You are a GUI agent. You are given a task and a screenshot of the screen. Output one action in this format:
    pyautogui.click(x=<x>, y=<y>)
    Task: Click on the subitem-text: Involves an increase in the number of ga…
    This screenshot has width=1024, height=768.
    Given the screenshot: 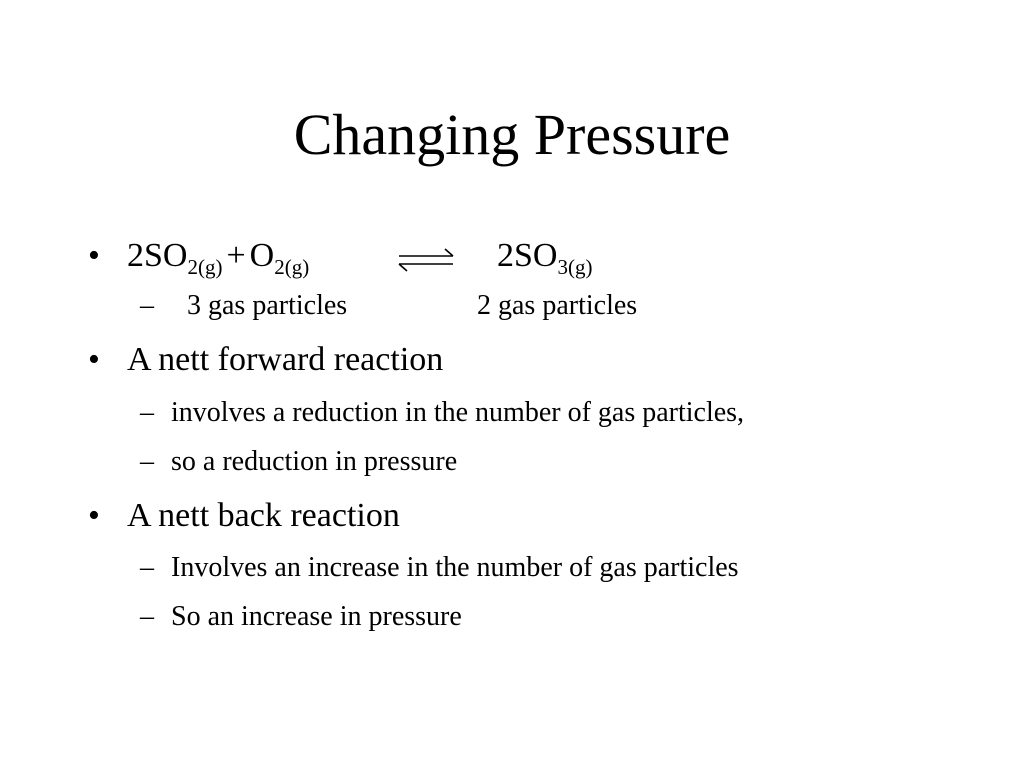 What is the action you would take?
    pyautogui.click(x=455, y=567)
    